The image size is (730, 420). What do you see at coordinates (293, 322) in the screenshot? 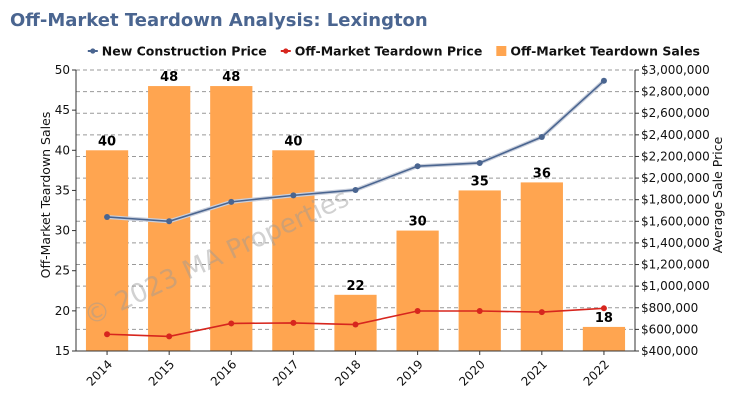
I see `point-1-2017` at bounding box center [293, 322].